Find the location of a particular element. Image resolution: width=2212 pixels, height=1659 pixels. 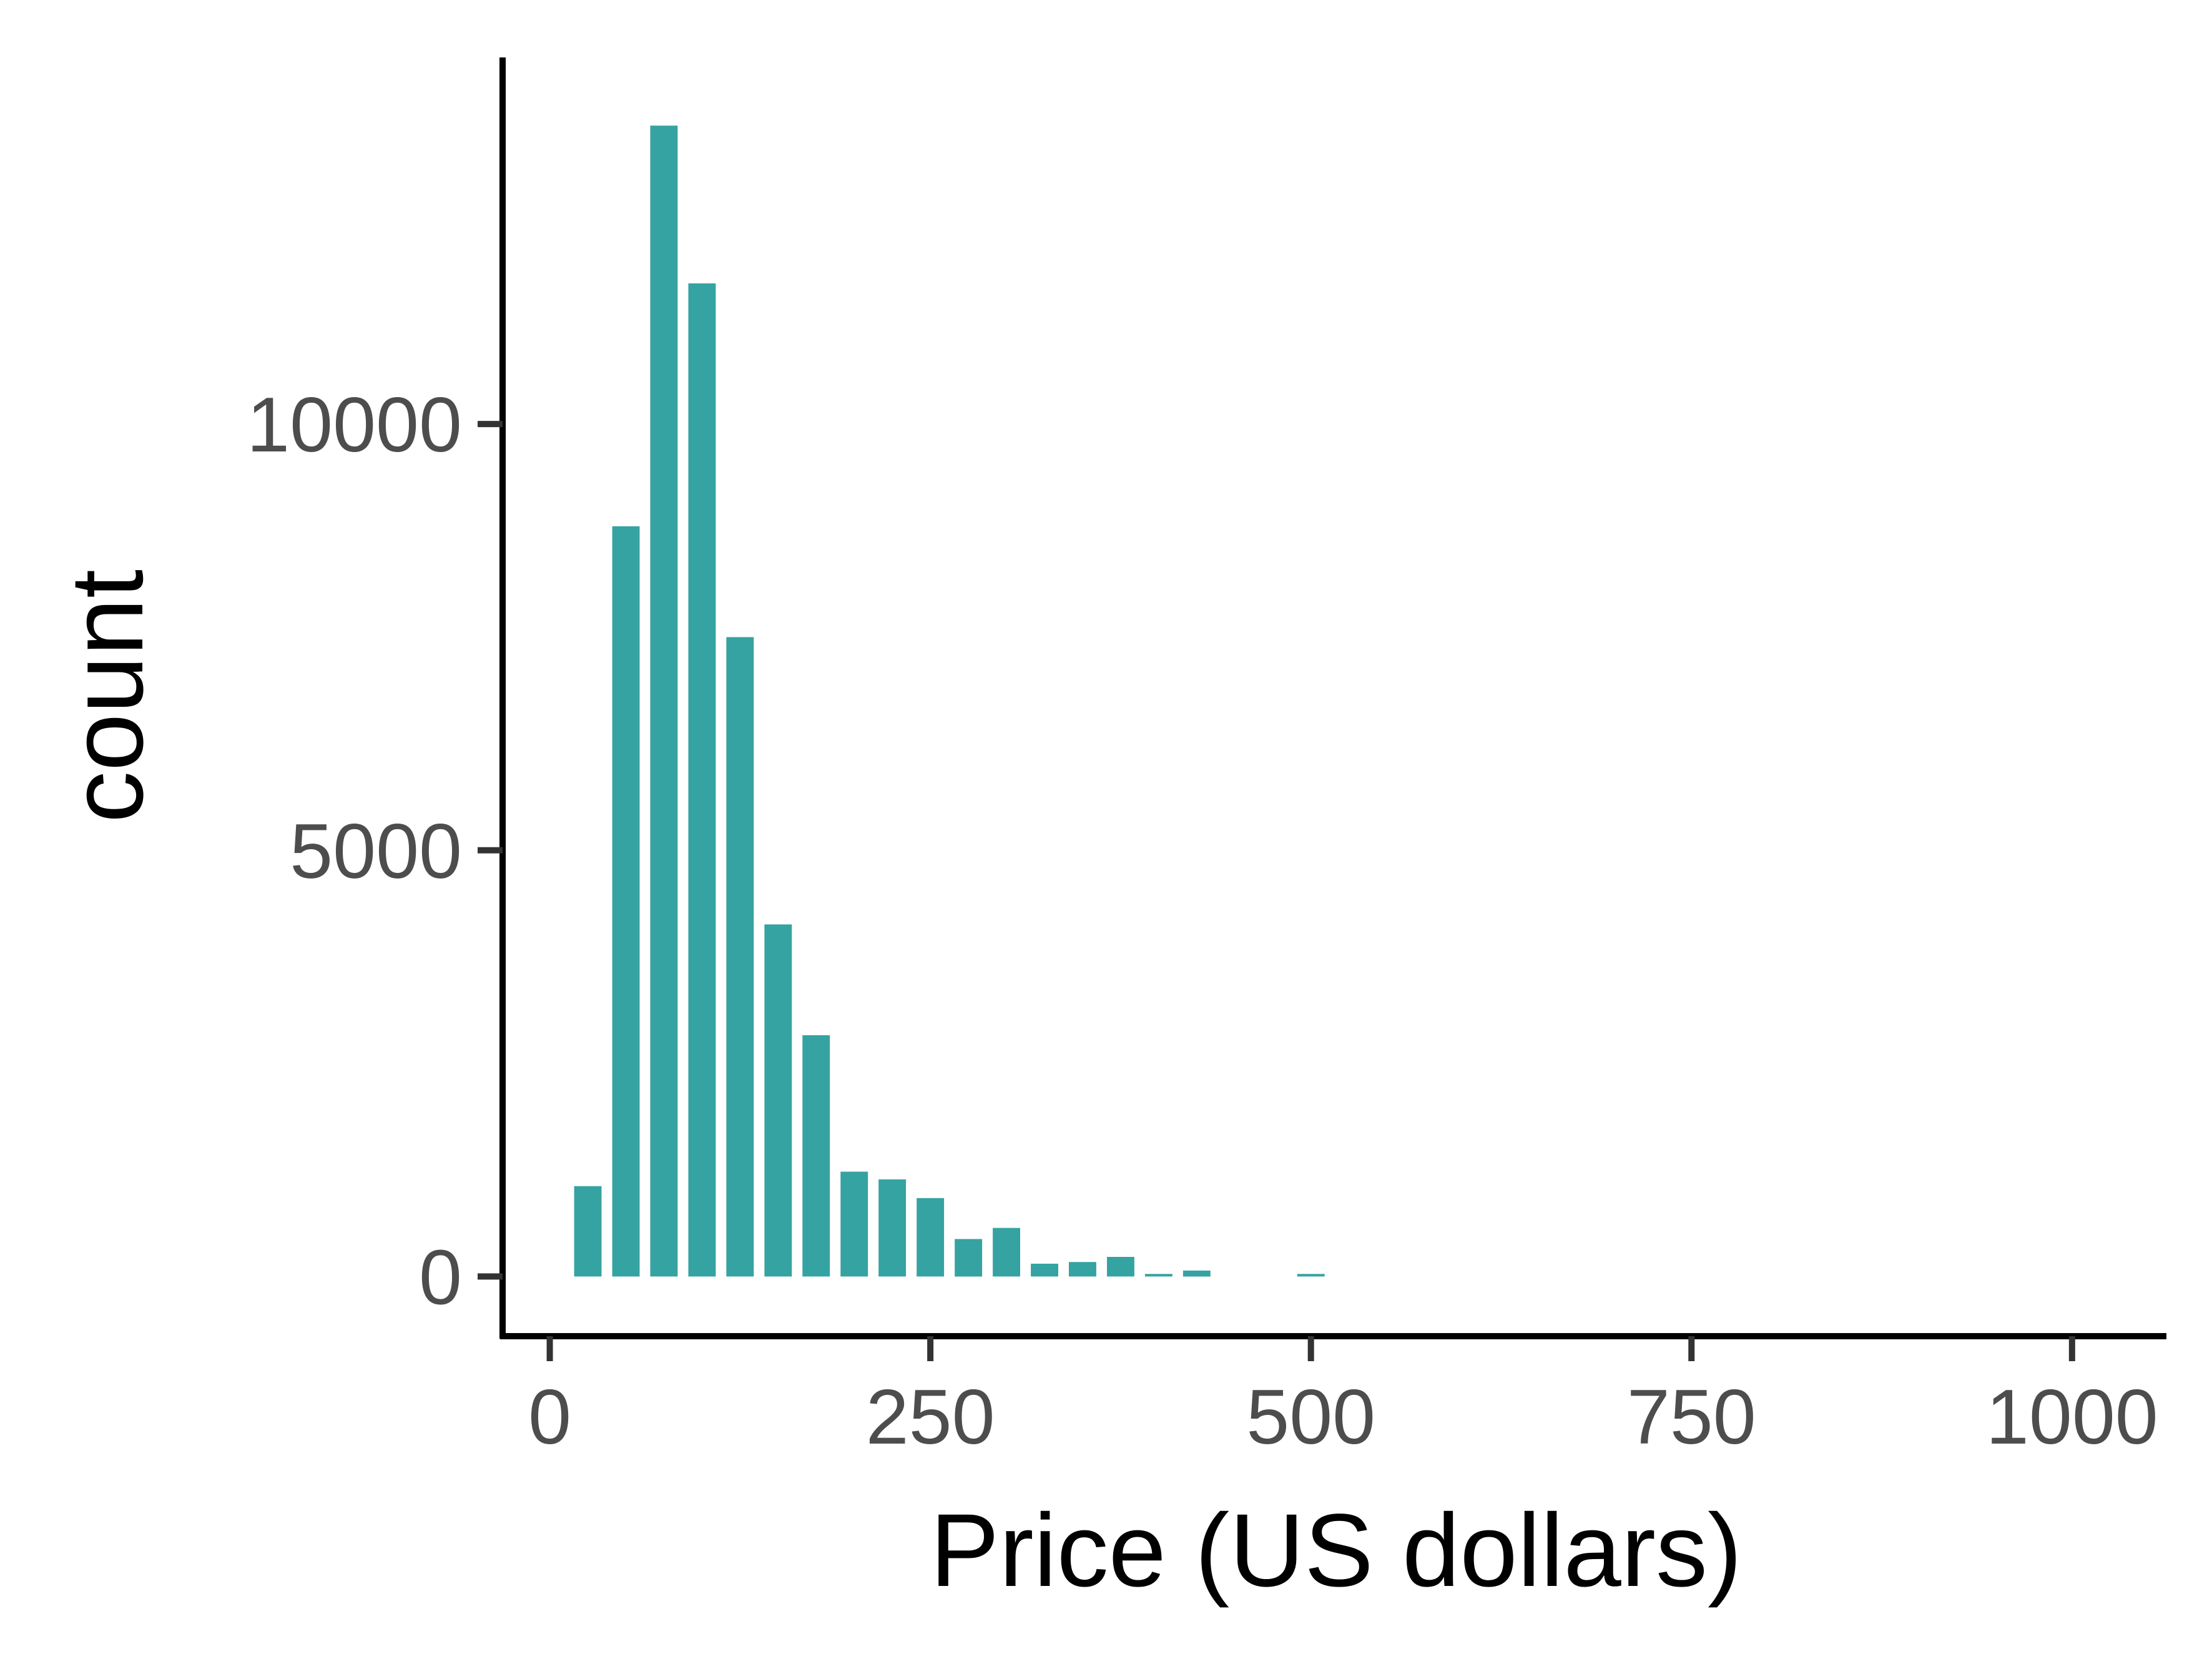

x-tick-label: 500 is located at coordinates (1310, 1417).